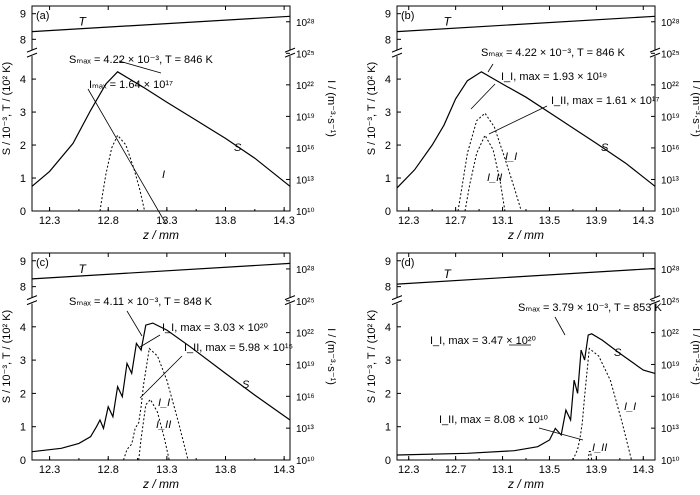 The height and width of the screenshot is (495, 700). What do you see at coordinates (141, 302) in the screenshot?
I see `annotation-text: Sₘₐₓ = 4.11 × 10⁻³, T = 848 K` at bounding box center [141, 302].